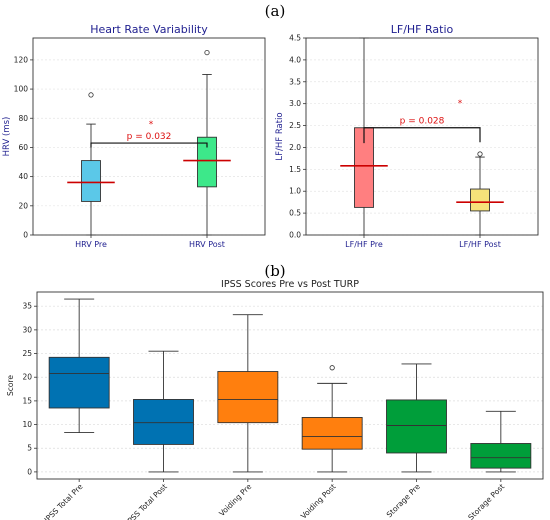  What do you see at coordinates (23, 118) in the screenshot?
I see `y-tick-label: 80` at bounding box center [23, 118].